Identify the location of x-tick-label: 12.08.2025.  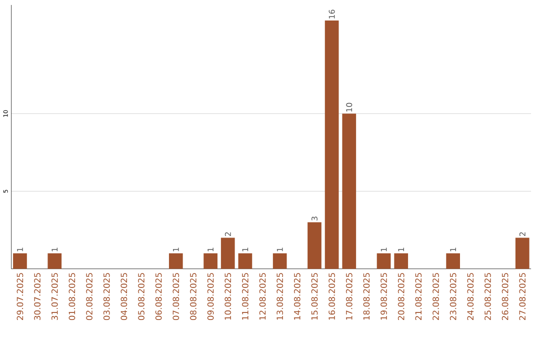
(262, 296).